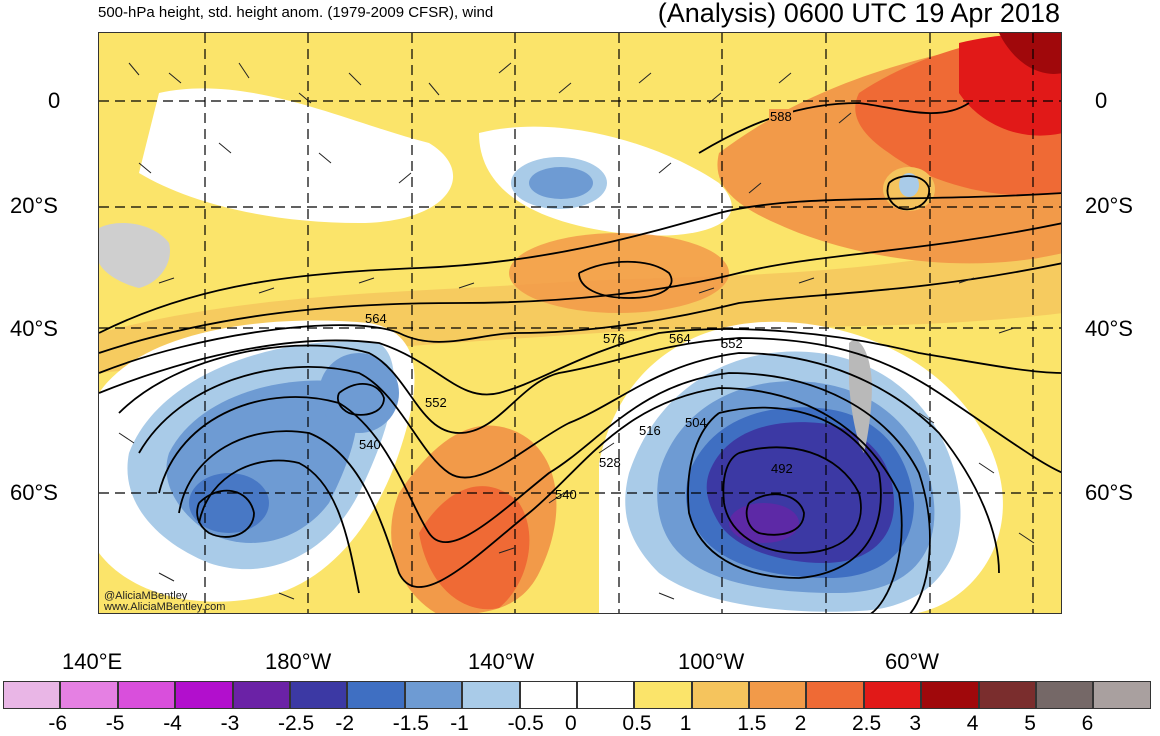  Describe the element at coordinates (685, 723) in the screenshot. I see `colorbar-tick-label: 1` at that location.